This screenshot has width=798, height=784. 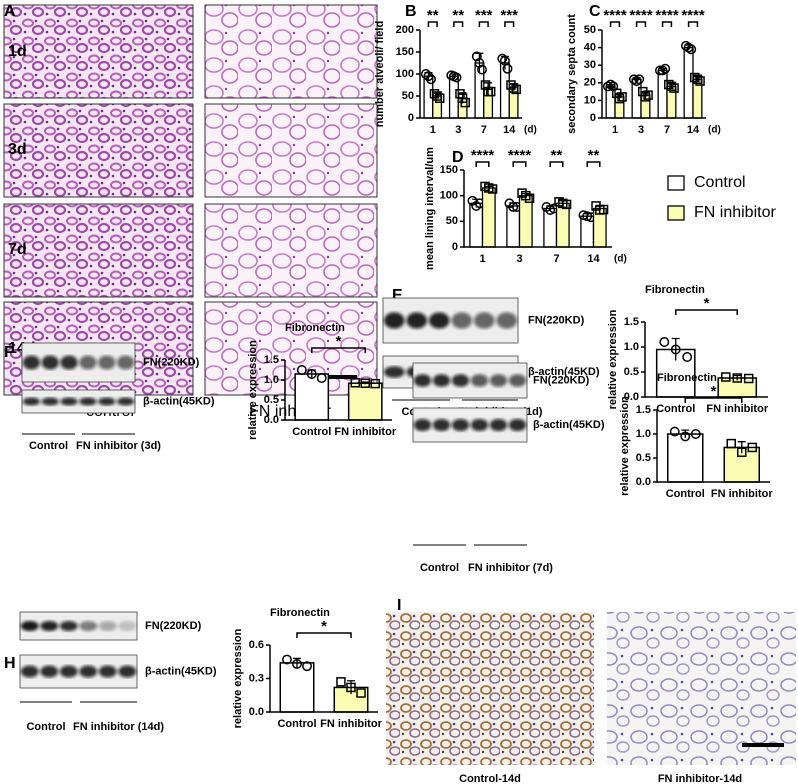 What do you see at coordinates (509, 15) in the screenshot?
I see `significance-label: ***` at bounding box center [509, 15].